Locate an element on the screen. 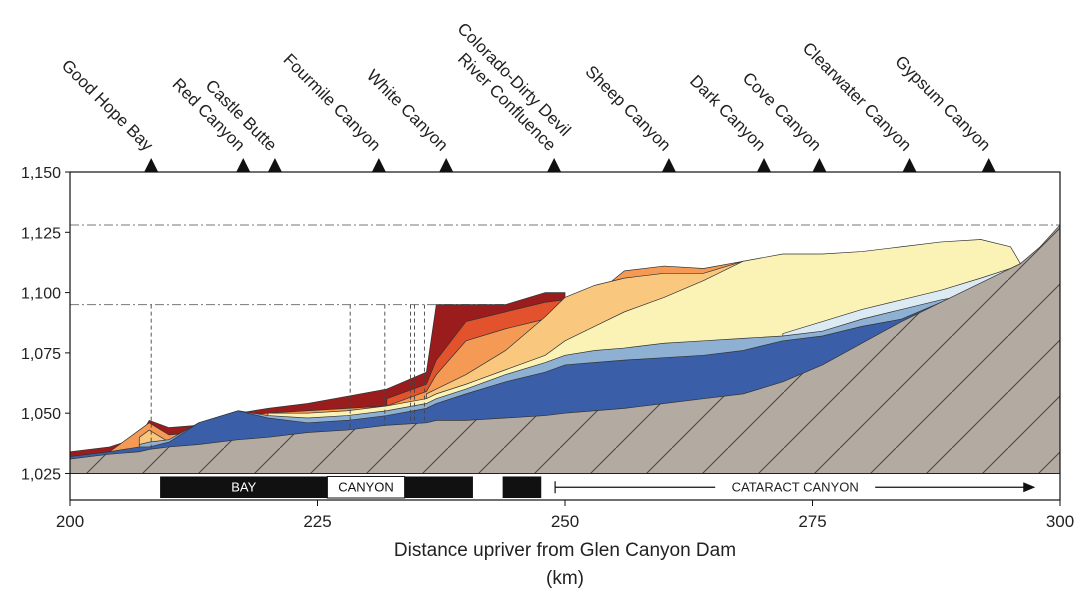  y-tick-label: 1,125 is located at coordinates (41, 233).